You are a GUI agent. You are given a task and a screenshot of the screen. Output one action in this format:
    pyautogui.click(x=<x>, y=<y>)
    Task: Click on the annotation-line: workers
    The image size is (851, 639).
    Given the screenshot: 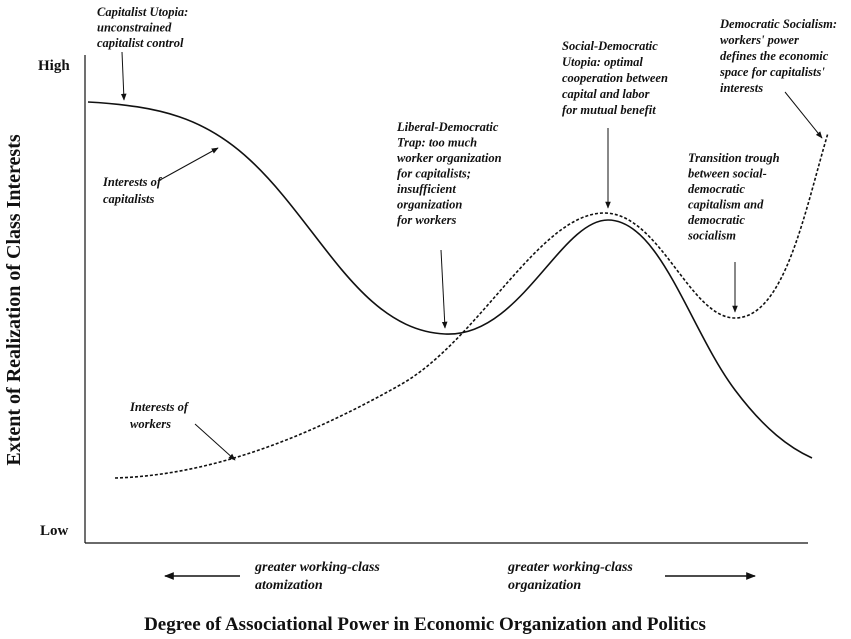 What is the action you would take?
    pyautogui.click(x=150, y=424)
    